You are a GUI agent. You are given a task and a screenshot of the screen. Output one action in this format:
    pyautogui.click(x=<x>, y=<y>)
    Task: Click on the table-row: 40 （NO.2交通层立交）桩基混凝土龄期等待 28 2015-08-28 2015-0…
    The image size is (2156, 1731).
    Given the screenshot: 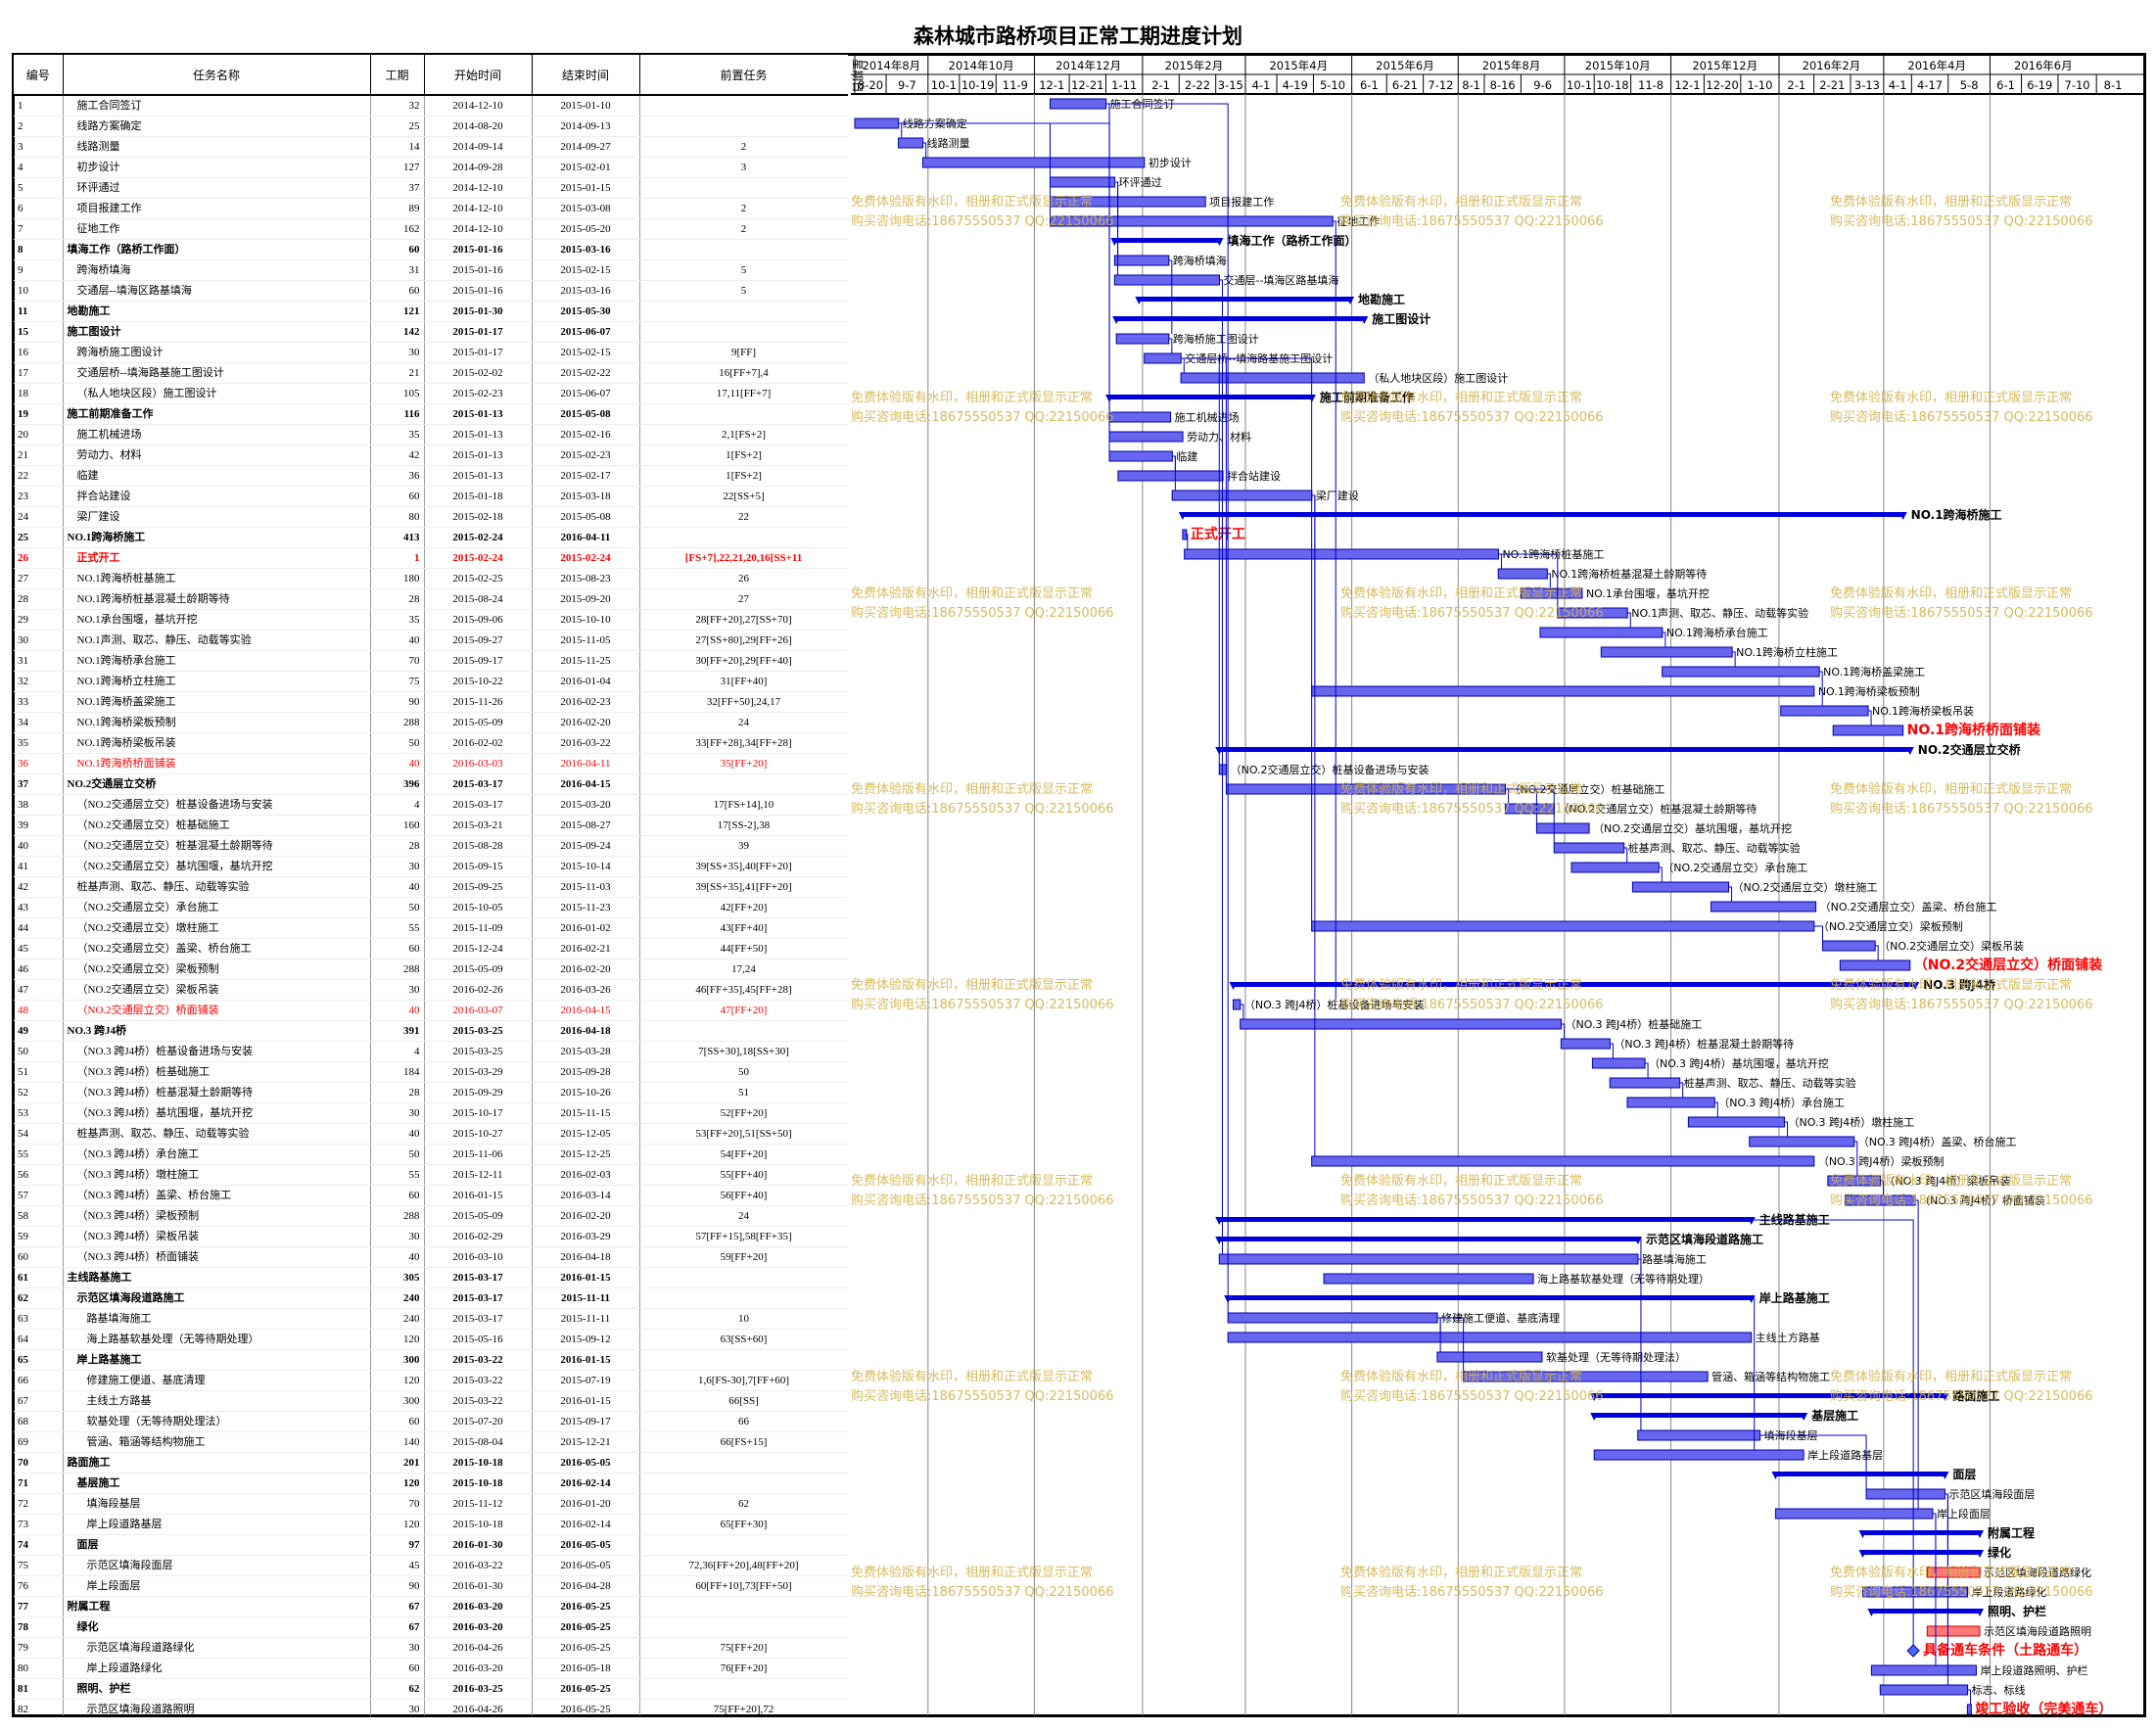 What is the action you would take?
    pyautogui.click(x=431, y=846)
    